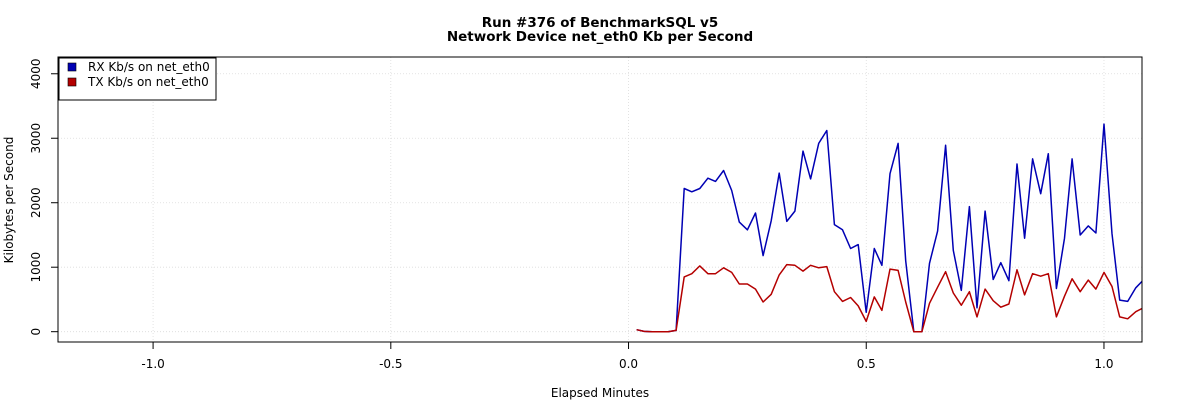  What do you see at coordinates (36, 138) in the screenshot?
I see `y-tick-label-3: 3000` at bounding box center [36, 138].